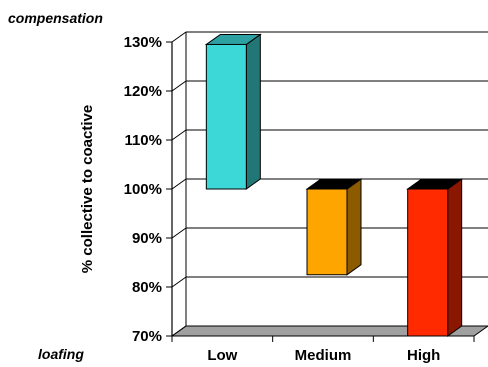 The height and width of the screenshot is (367, 488). What do you see at coordinates (147, 238) in the screenshot?
I see `y-tick-label: 90%` at bounding box center [147, 238].